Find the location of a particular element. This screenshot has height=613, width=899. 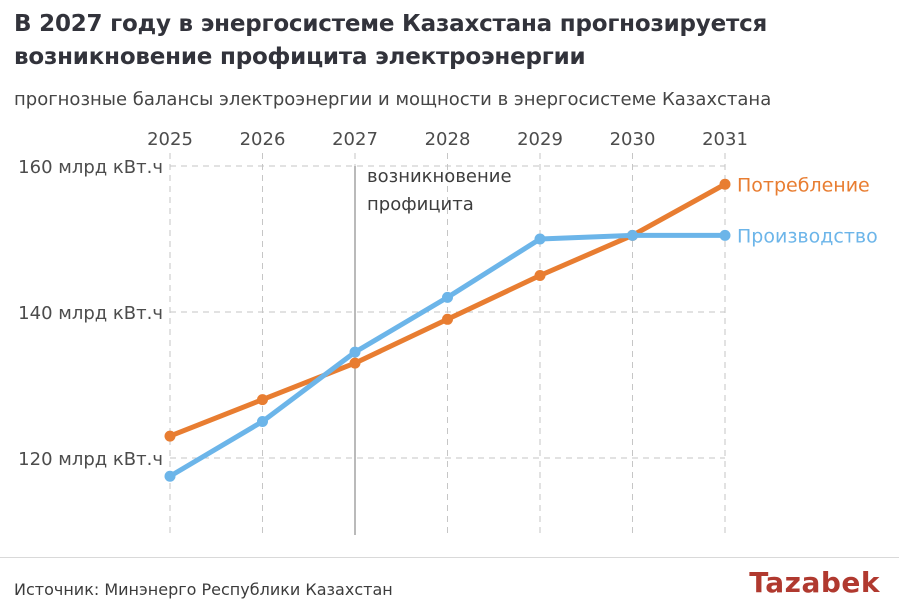

y-tick-label: 160 млрд кВт.ч is located at coordinates (90, 167).